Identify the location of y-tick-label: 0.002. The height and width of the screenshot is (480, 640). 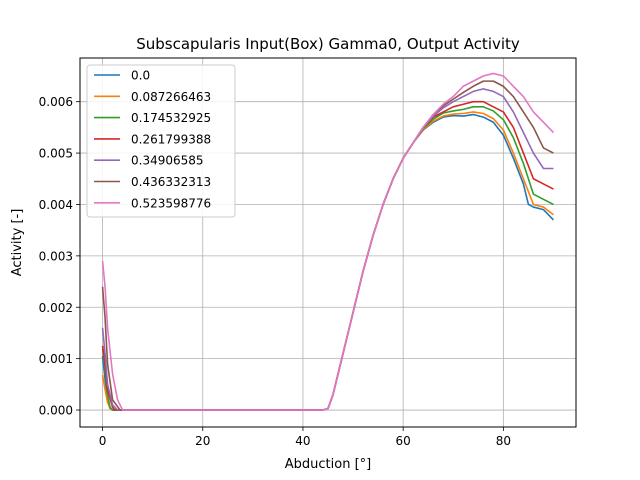
(56, 308).